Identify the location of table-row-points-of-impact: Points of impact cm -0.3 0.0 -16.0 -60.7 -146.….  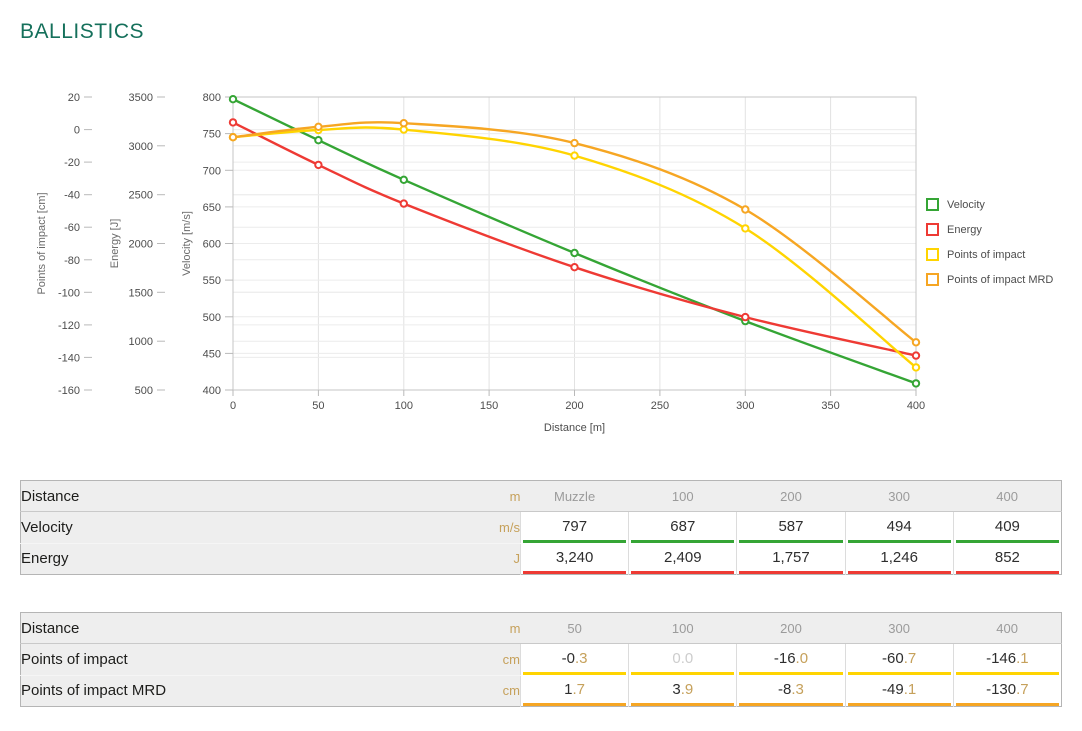
(541, 659).